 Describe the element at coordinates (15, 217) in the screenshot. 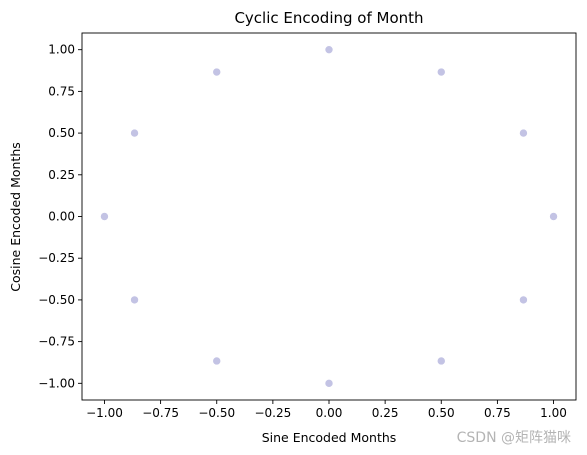

I see `y-axis-label: Cosine Encoded Months` at that location.